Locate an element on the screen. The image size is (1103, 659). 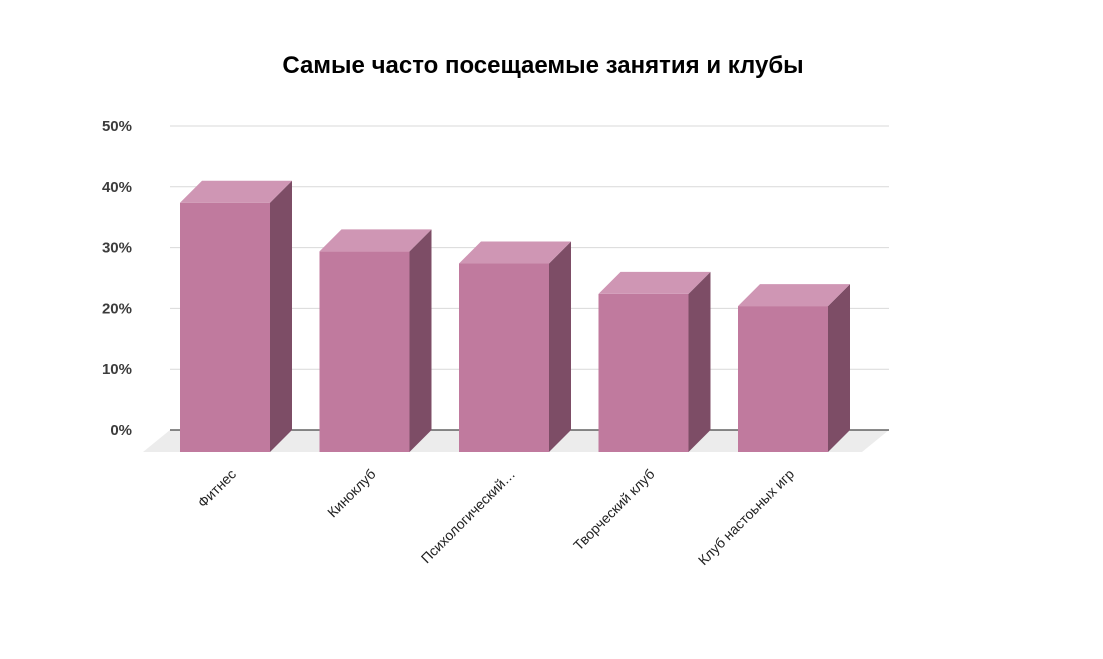
y-tick-label: 20% is located at coordinates (117, 308).